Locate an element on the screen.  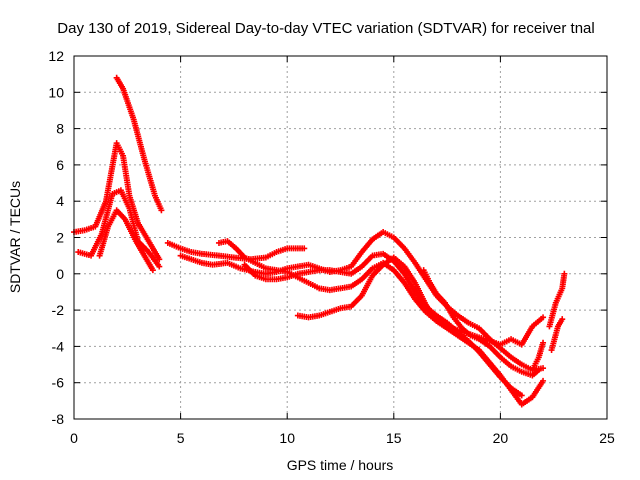
x-tick-label: 10 is located at coordinates (287, 438).